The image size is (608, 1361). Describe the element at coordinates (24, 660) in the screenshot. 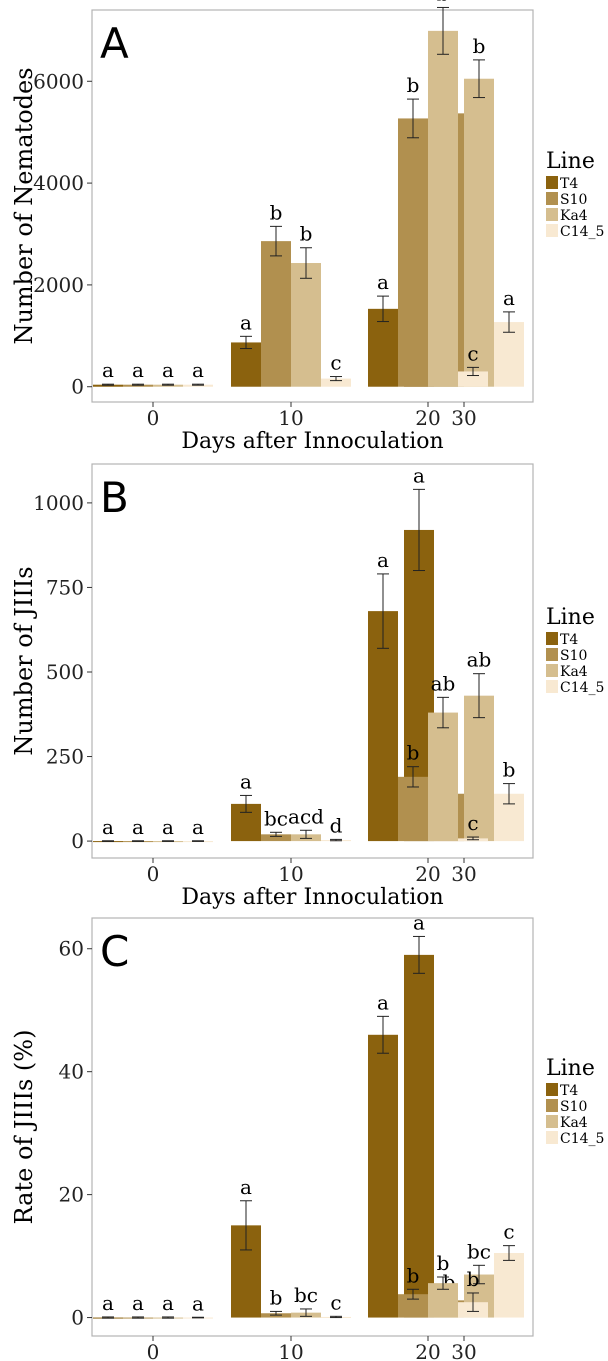

I see `y-axis-label: Number of JIIIs` at that location.